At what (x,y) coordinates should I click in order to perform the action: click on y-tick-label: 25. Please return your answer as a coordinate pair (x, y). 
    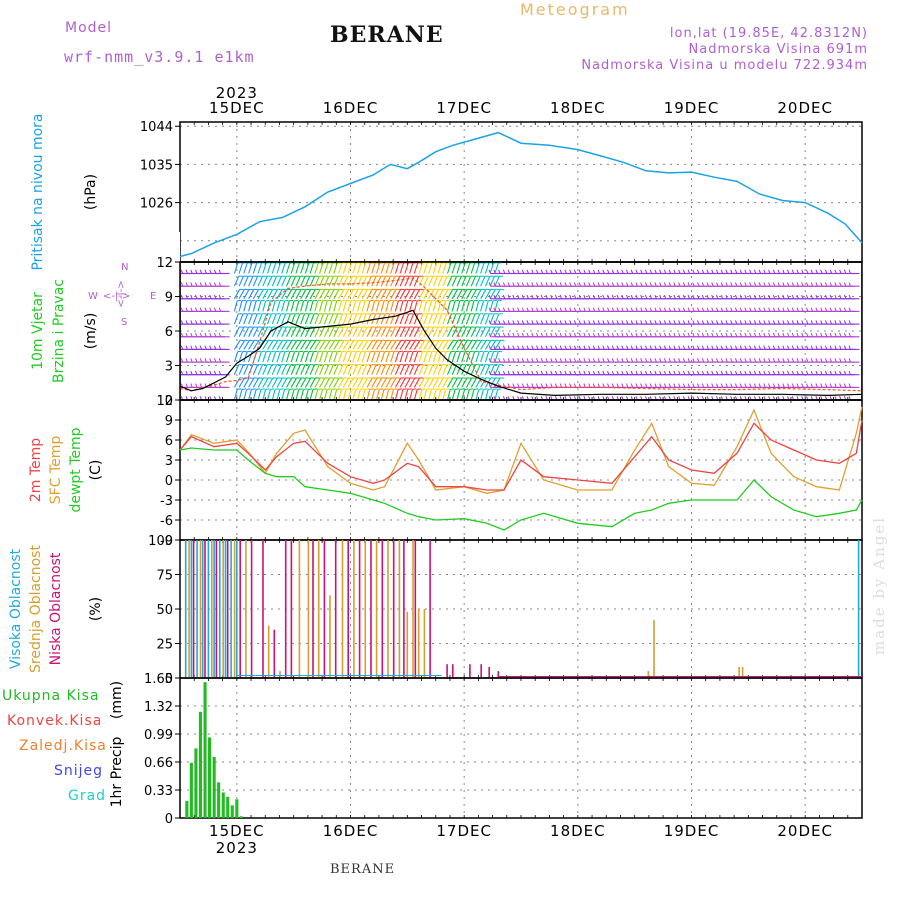
    Looking at the image, I should click on (164, 645).